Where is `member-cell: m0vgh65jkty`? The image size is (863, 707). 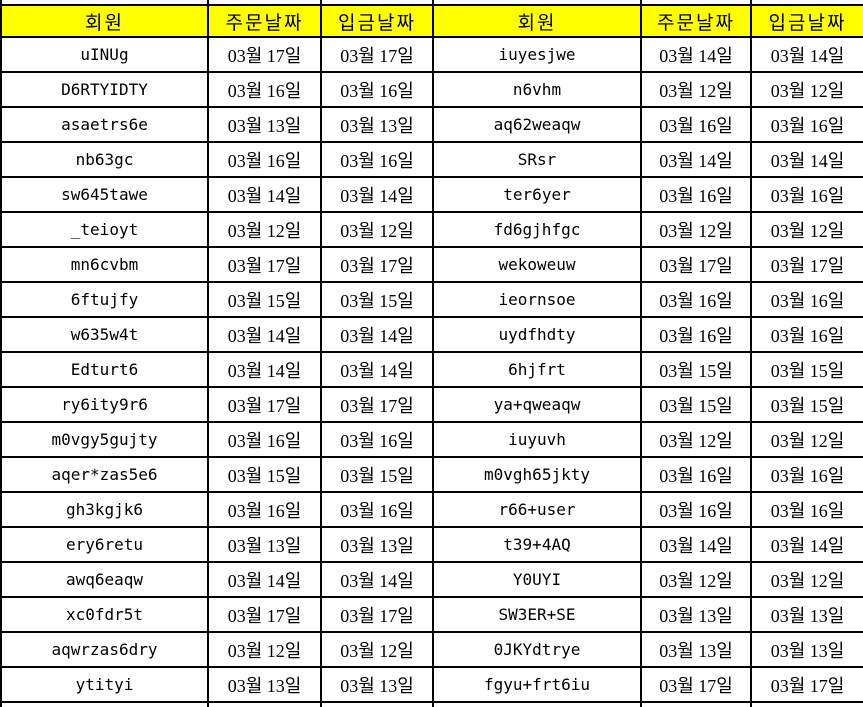 member-cell: m0vgh65jkty is located at coordinates (537, 474).